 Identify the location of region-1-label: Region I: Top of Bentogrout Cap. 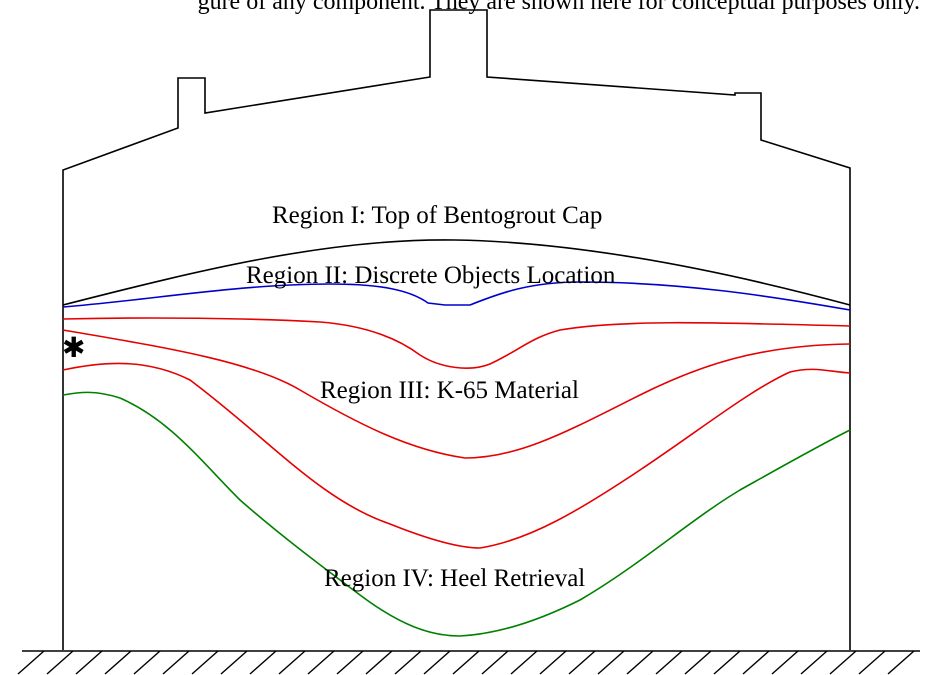
(437, 215).